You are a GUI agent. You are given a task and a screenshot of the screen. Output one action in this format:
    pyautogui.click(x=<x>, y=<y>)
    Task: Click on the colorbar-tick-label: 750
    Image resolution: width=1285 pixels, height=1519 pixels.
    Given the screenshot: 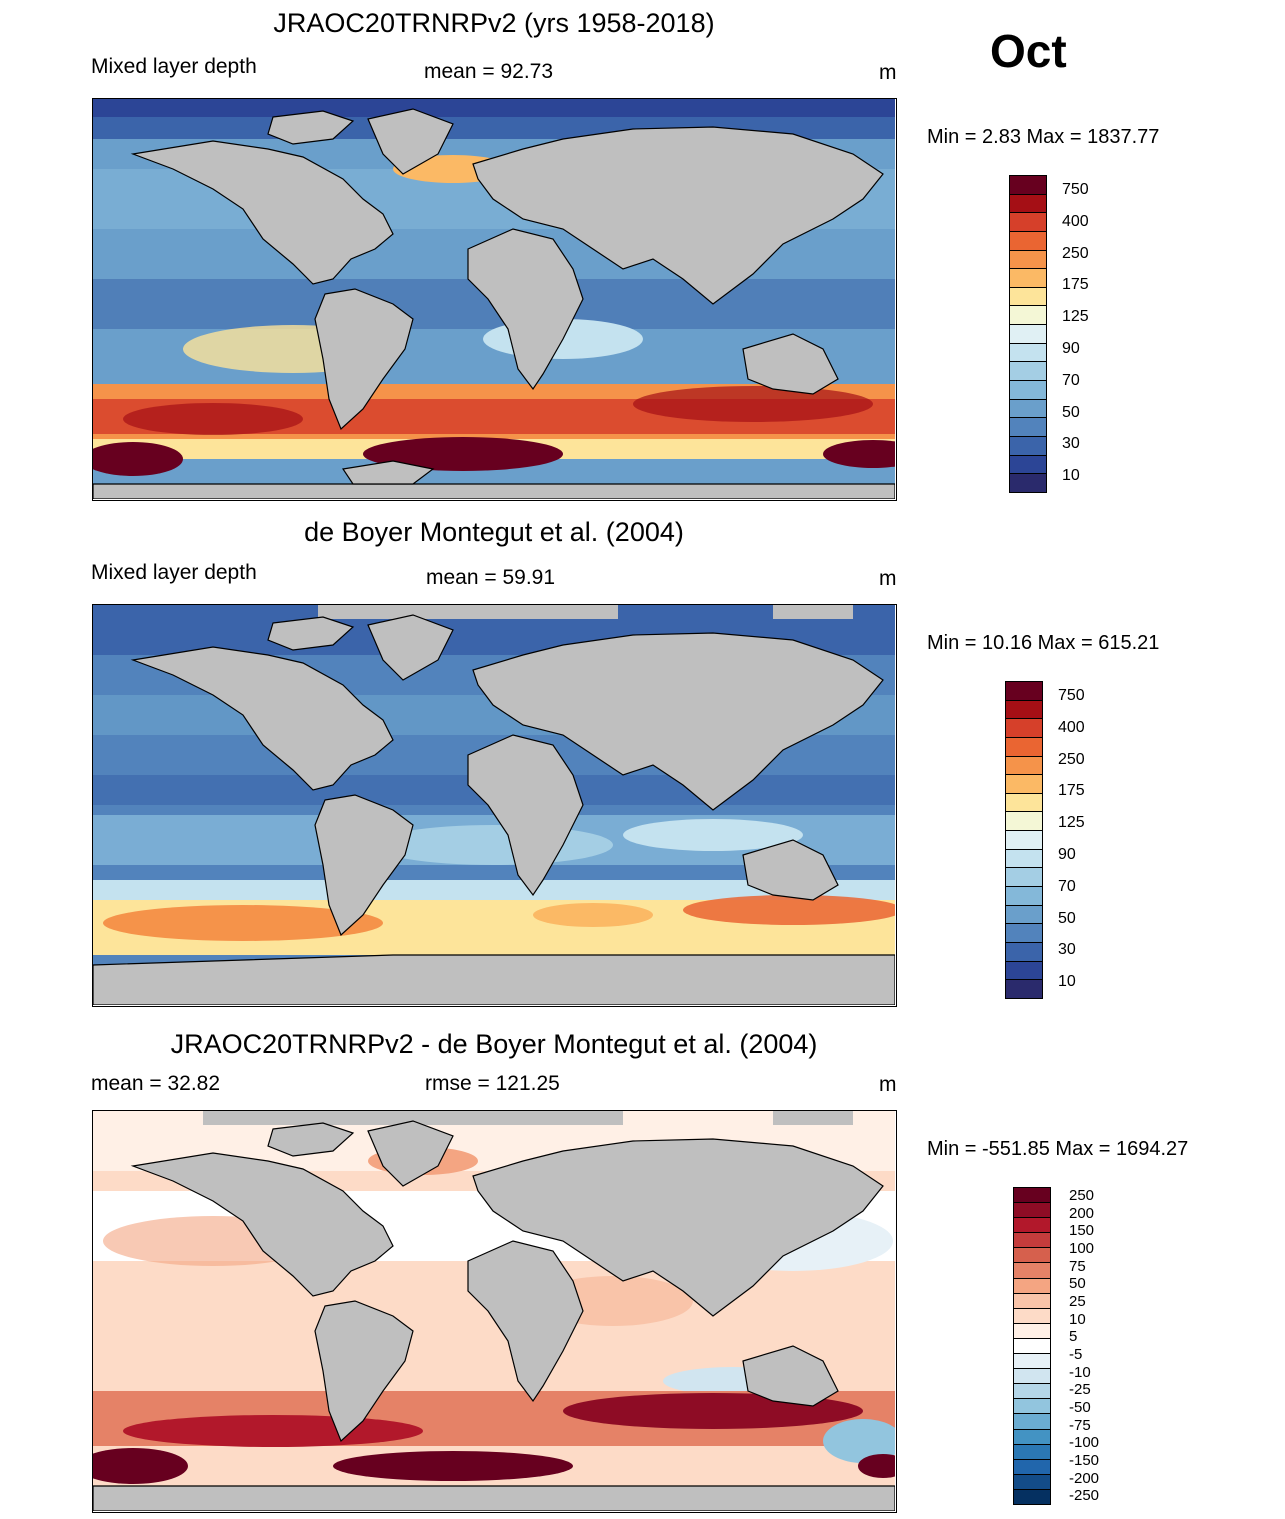 What is the action you would take?
    pyautogui.click(x=1075, y=189)
    